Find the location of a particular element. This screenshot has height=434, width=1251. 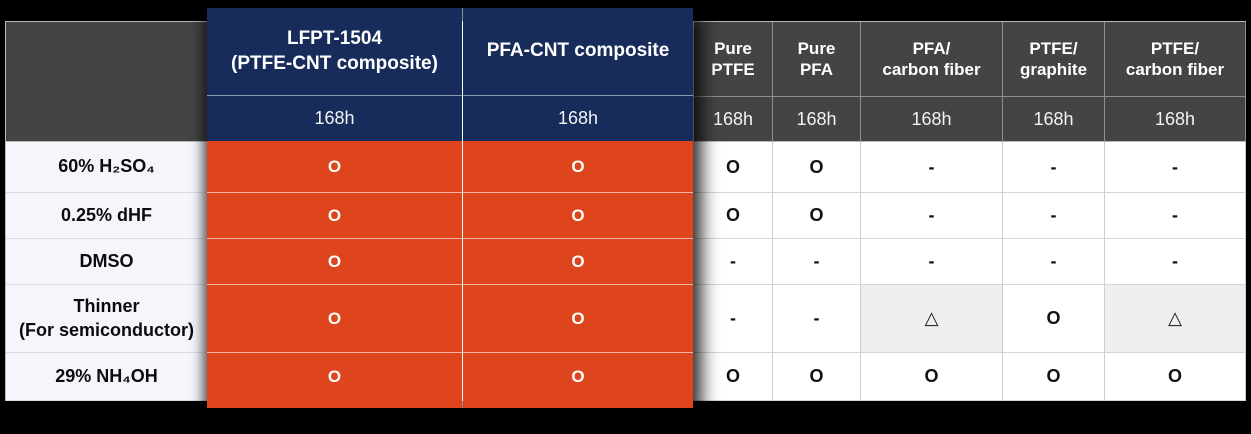

column-header-pure-ptfe: Pure PTFE is located at coordinates (733, 59).